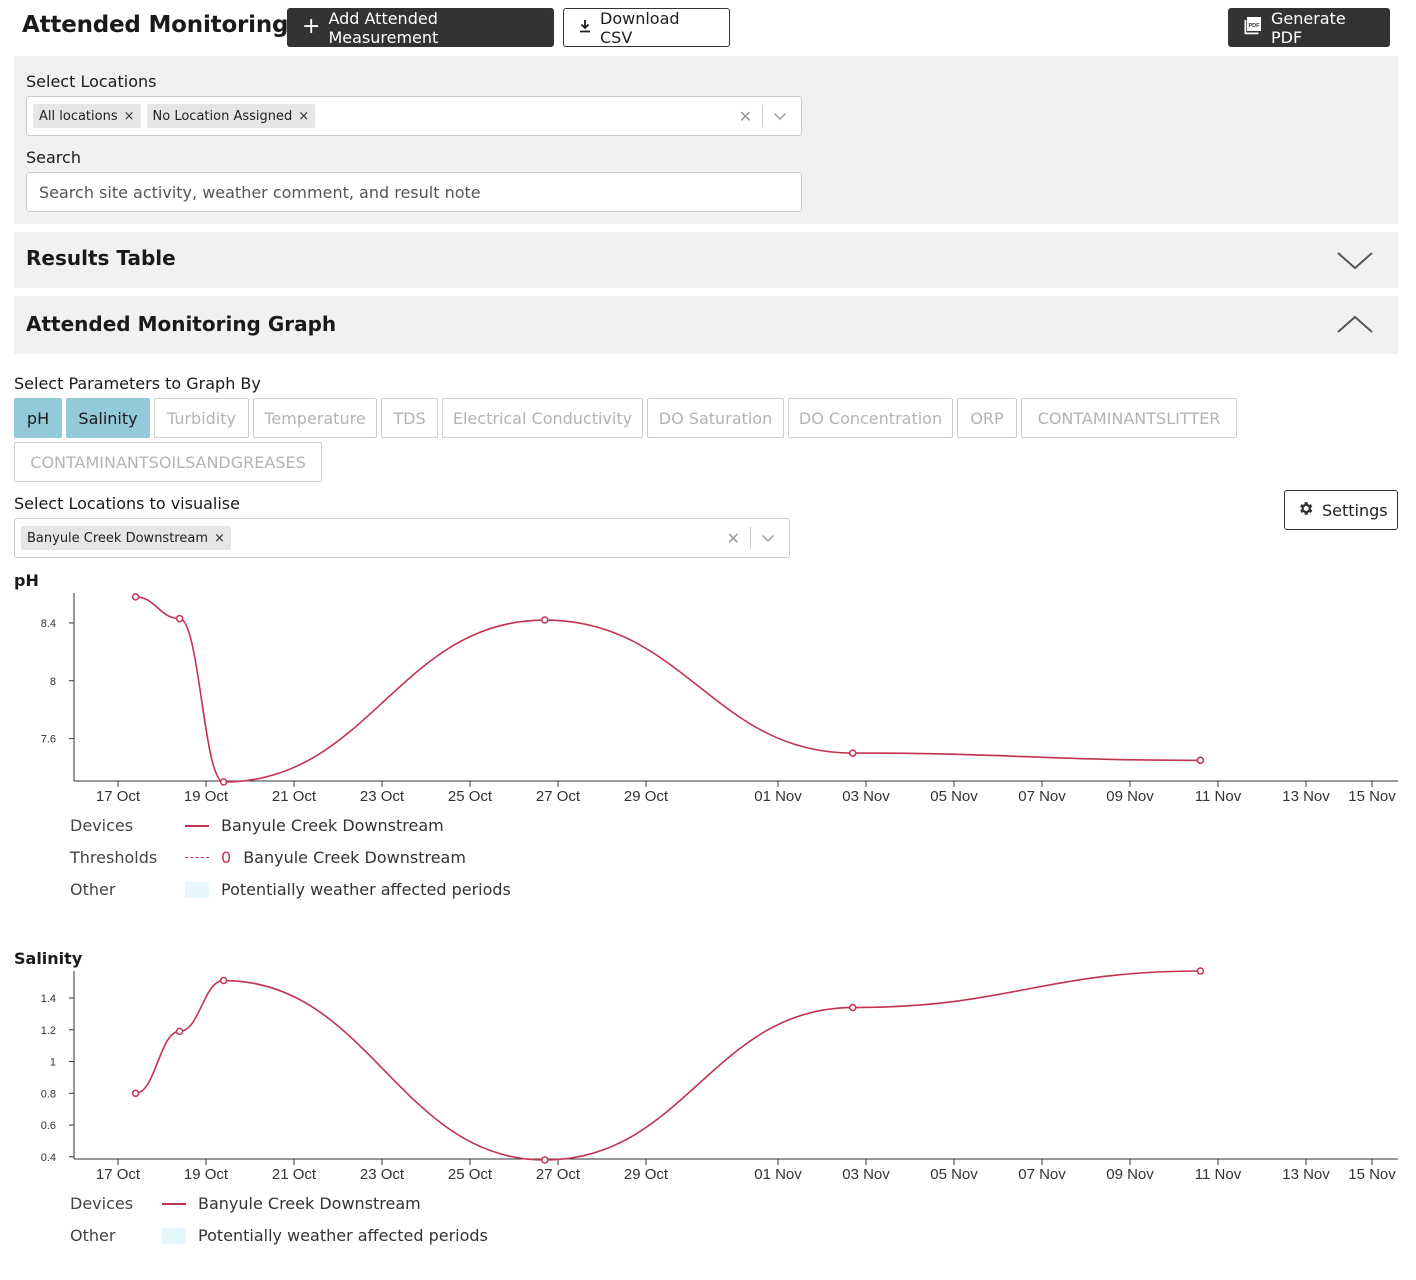  Describe the element at coordinates (53, 1063) in the screenshot. I see `y-tick-label: 1` at that location.